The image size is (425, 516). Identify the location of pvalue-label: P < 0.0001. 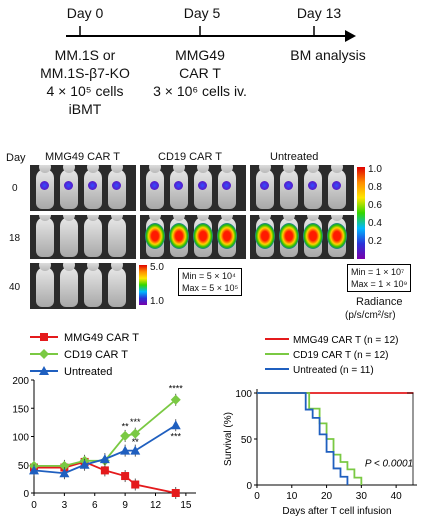
(389, 464).